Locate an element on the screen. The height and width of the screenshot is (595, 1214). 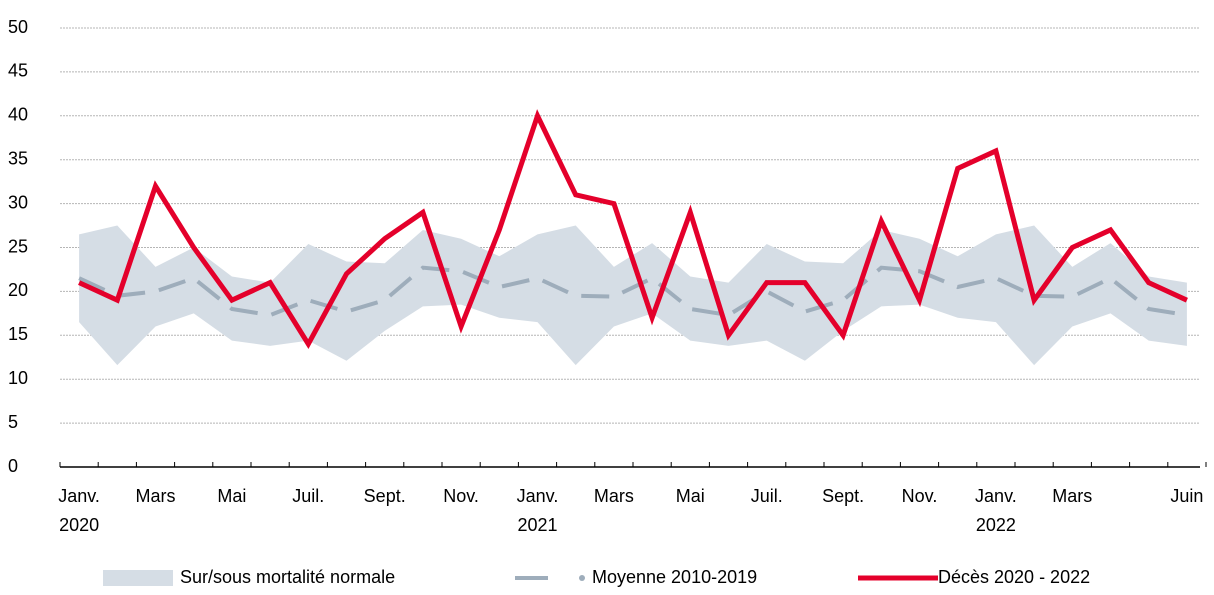
x-tick-label: Janv. 2022 is located at coordinates (996, 510).